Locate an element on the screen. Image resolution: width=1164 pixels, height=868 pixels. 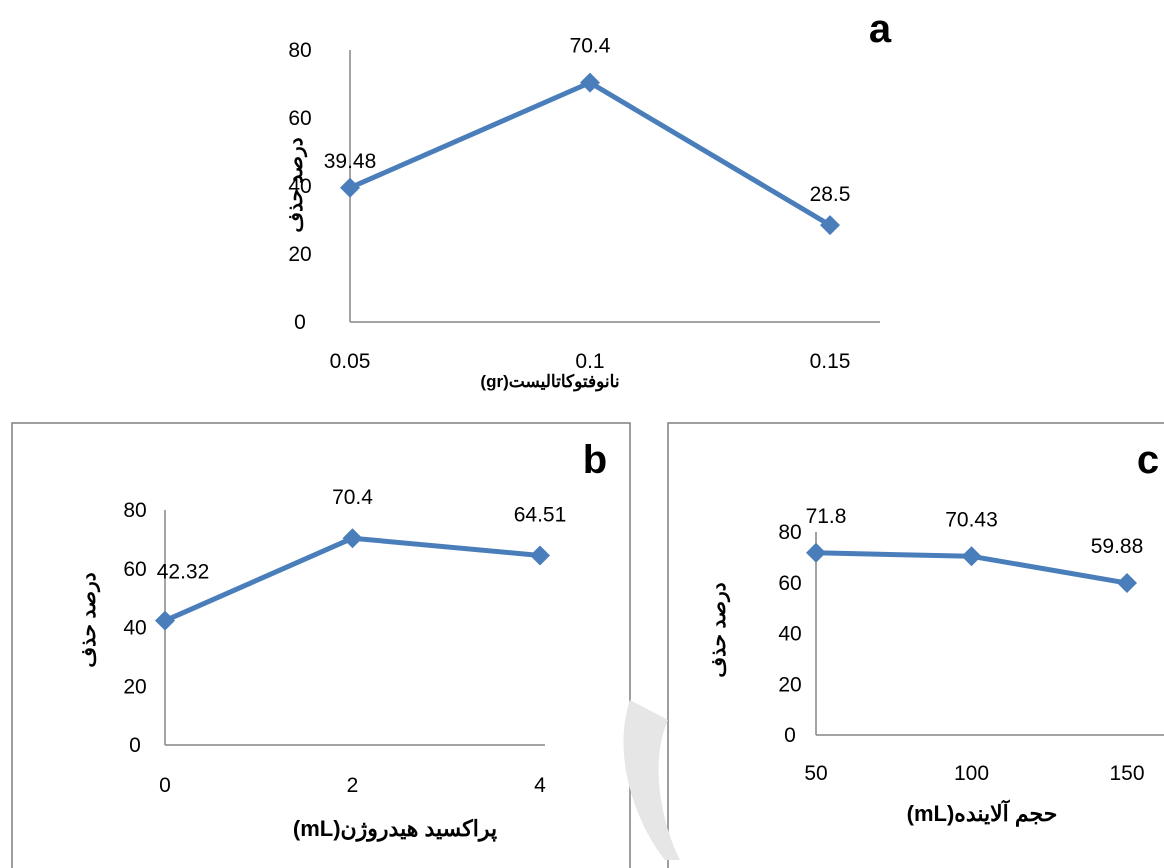
data-label: 42.32 is located at coordinates (183, 572).